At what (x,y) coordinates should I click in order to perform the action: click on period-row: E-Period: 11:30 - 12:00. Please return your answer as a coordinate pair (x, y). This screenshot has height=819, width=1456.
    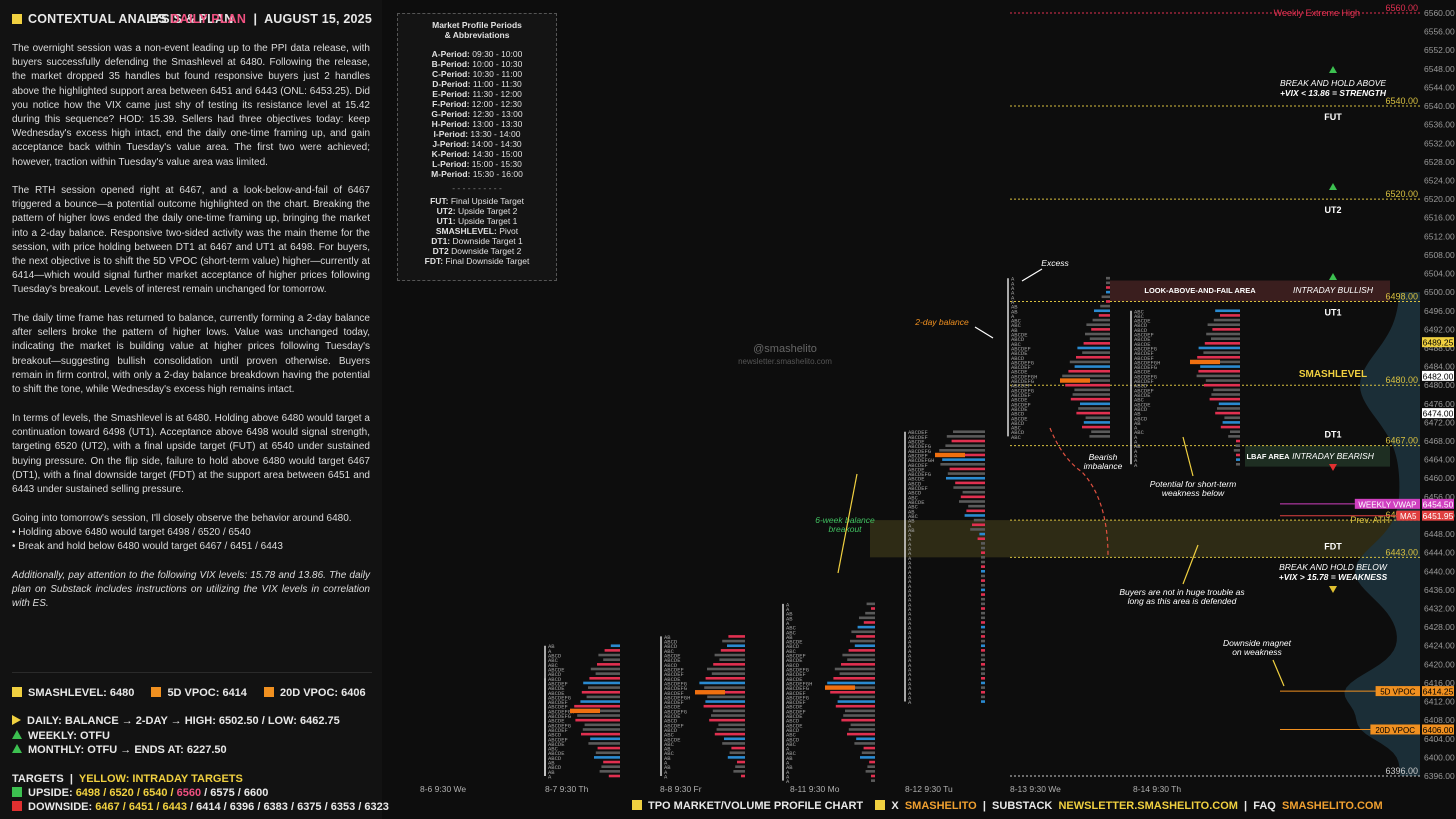
    Looking at the image, I should click on (477, 94).